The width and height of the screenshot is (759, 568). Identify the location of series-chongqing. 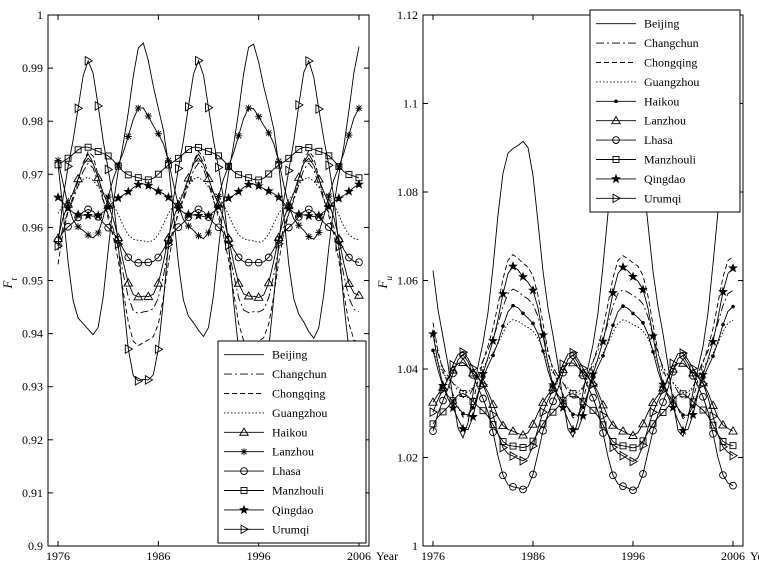
(583, 336).